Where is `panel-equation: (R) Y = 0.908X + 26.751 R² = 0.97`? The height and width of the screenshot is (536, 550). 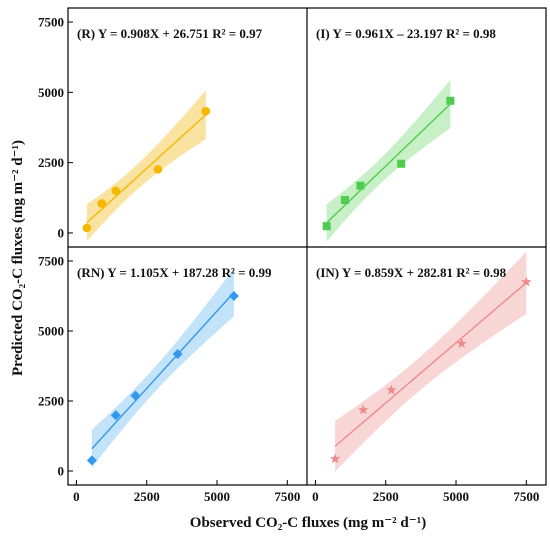
panel-equation: (R) Y = 0.908X + 26.751 R² = 0.97 is located at coordinates (170, 33).